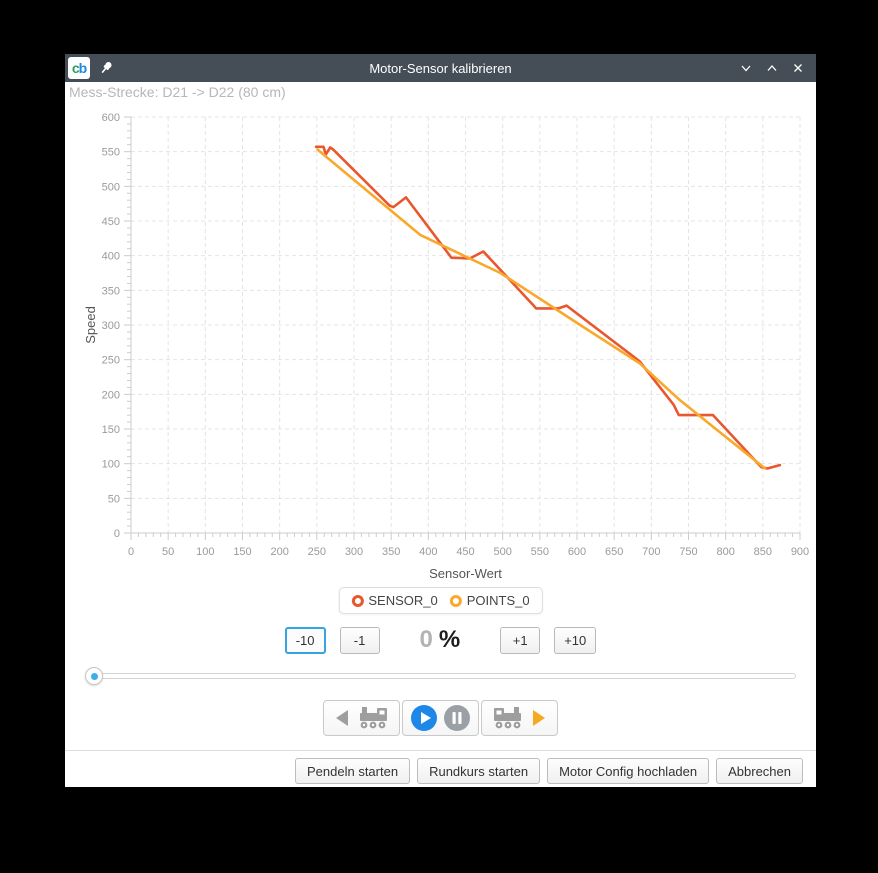 This screenshot has height=873, width=878. Describe the element at coordinates (83, 68) in the screenshot. I see `logo-letter-b: b` at that location.